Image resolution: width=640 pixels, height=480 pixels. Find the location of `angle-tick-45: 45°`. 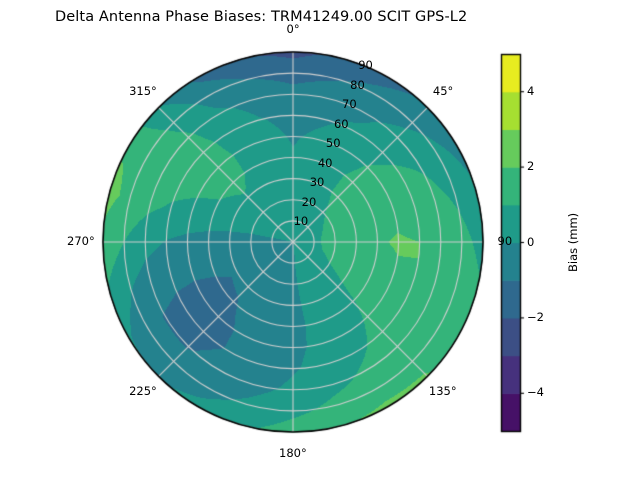

angle-tick-45: 45° is located at coordinates (443, 91).